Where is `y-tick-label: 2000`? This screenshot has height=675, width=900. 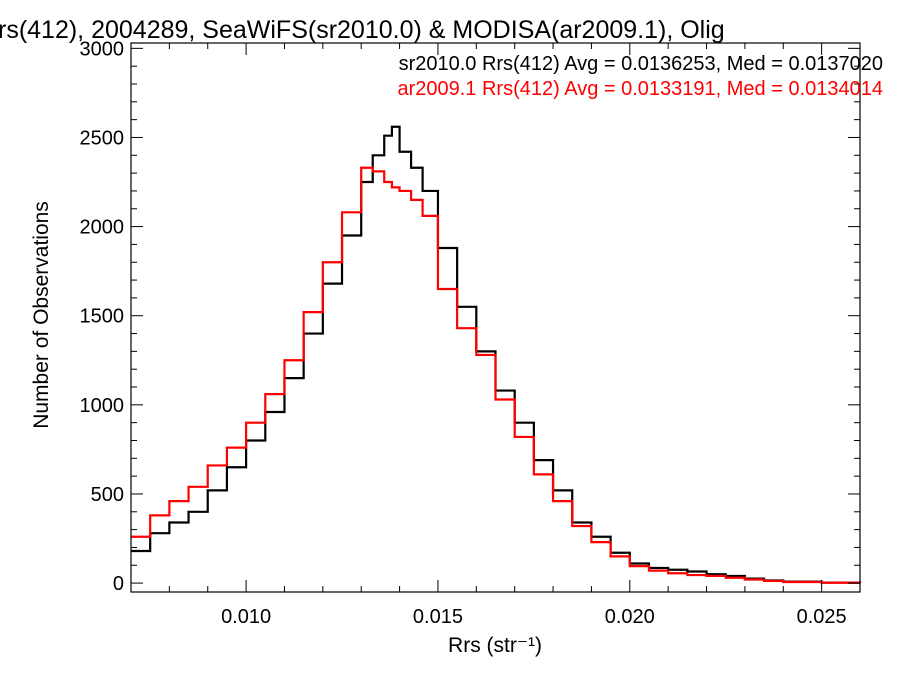 y-tick-label: 2000 is located at coordinates (102, 228).